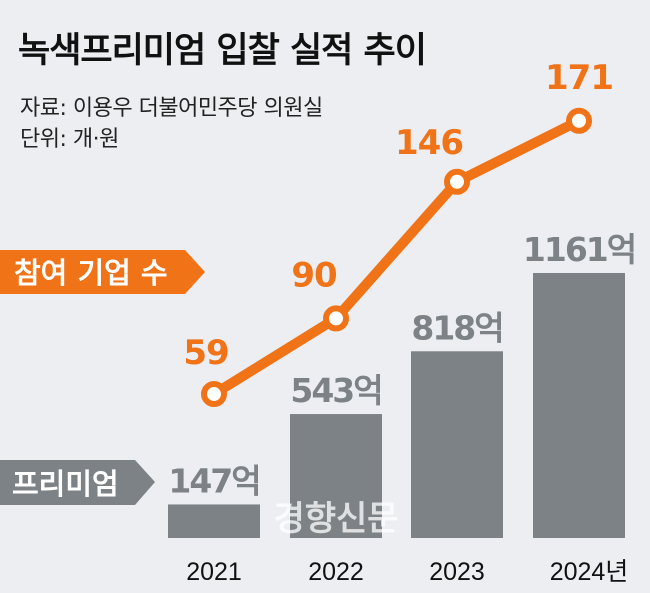 The height and width of the screenshot is (593, 650). I want to click on x-tick-label: 2022, so click(336, 572).